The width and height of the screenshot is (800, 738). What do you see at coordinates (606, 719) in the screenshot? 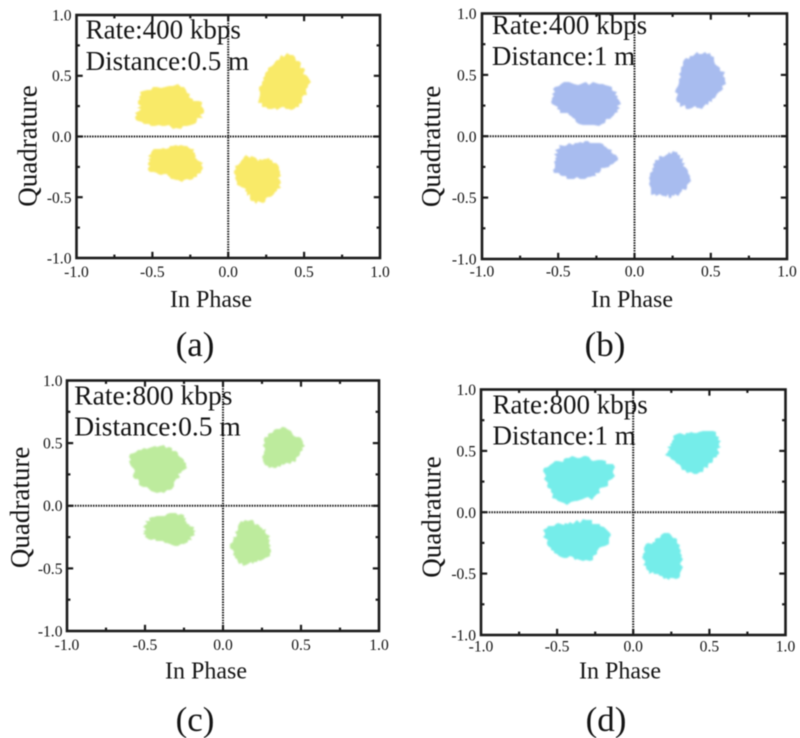
I see `svg-text: (d)` at bounding box center [606, 719].